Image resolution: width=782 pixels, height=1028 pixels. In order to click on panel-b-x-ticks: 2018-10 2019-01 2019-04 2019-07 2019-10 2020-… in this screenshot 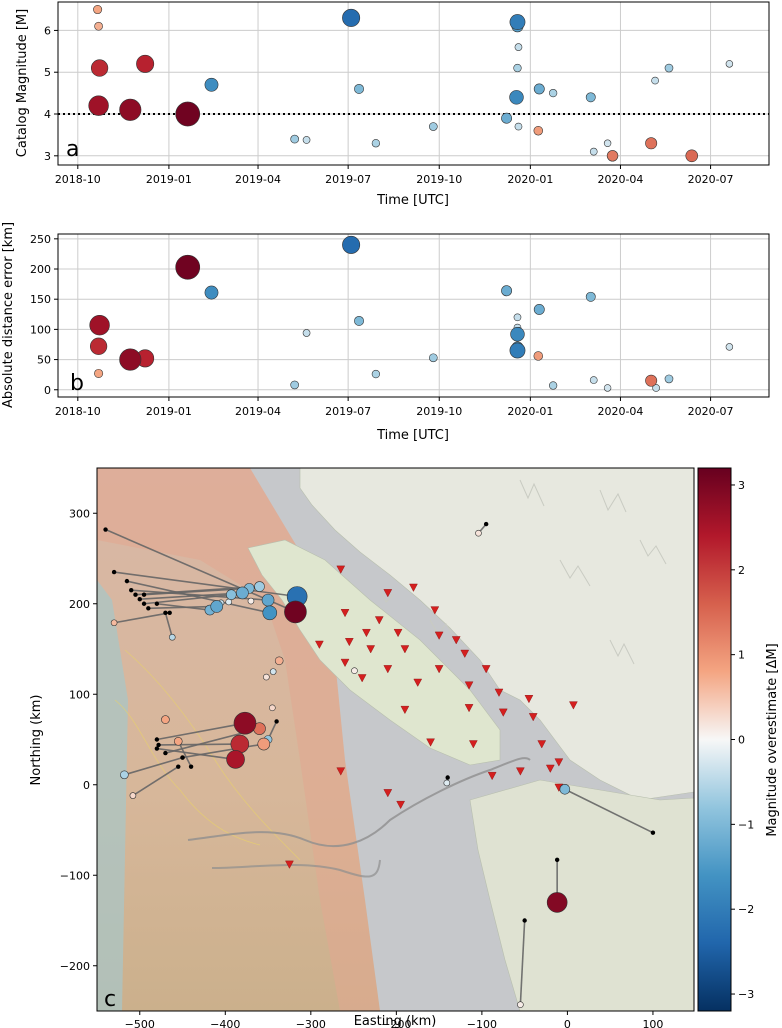, I will do `click(394, 407)`.